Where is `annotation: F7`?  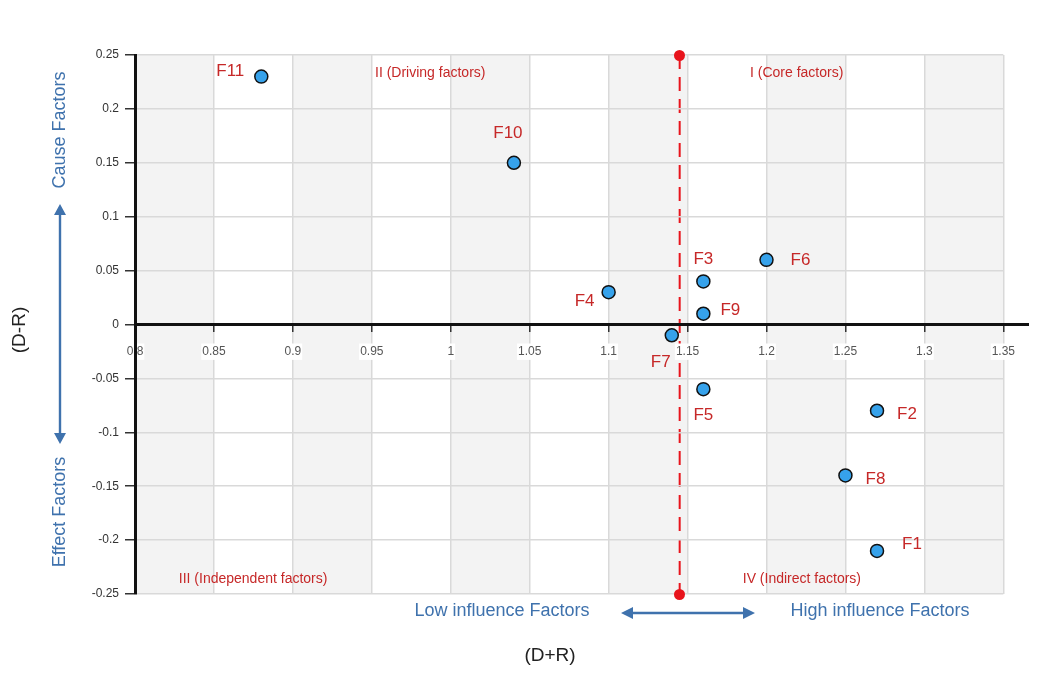 annotation: F7 is located at coordinates (660, 361).